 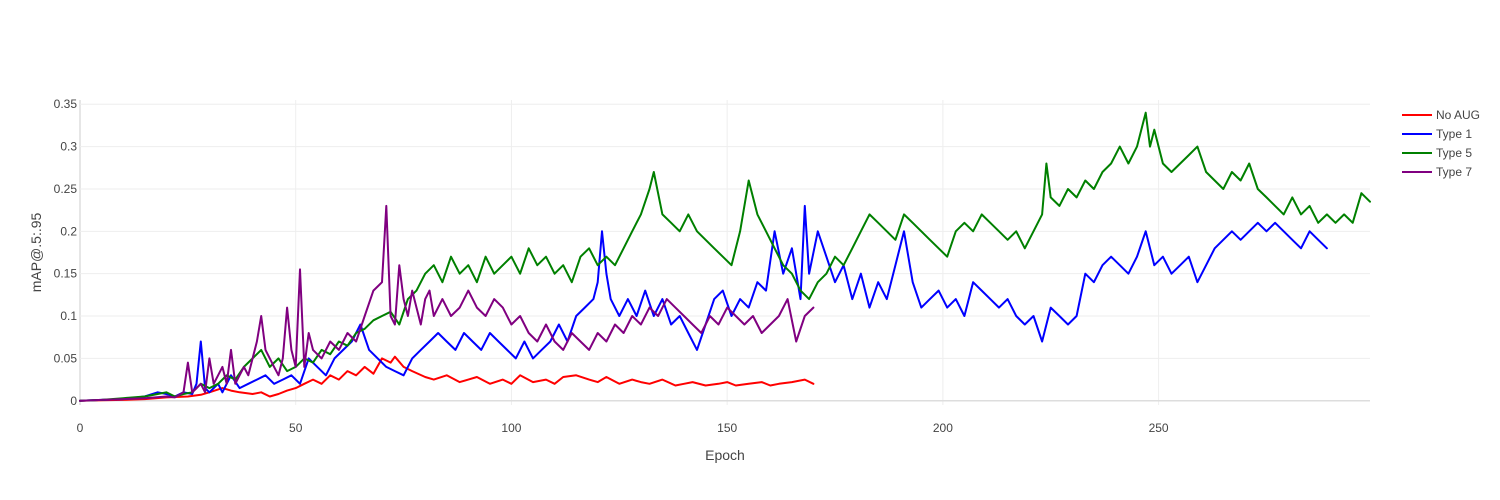 I want to click on legend-label: Type 5, so click(x=1454, y=153).